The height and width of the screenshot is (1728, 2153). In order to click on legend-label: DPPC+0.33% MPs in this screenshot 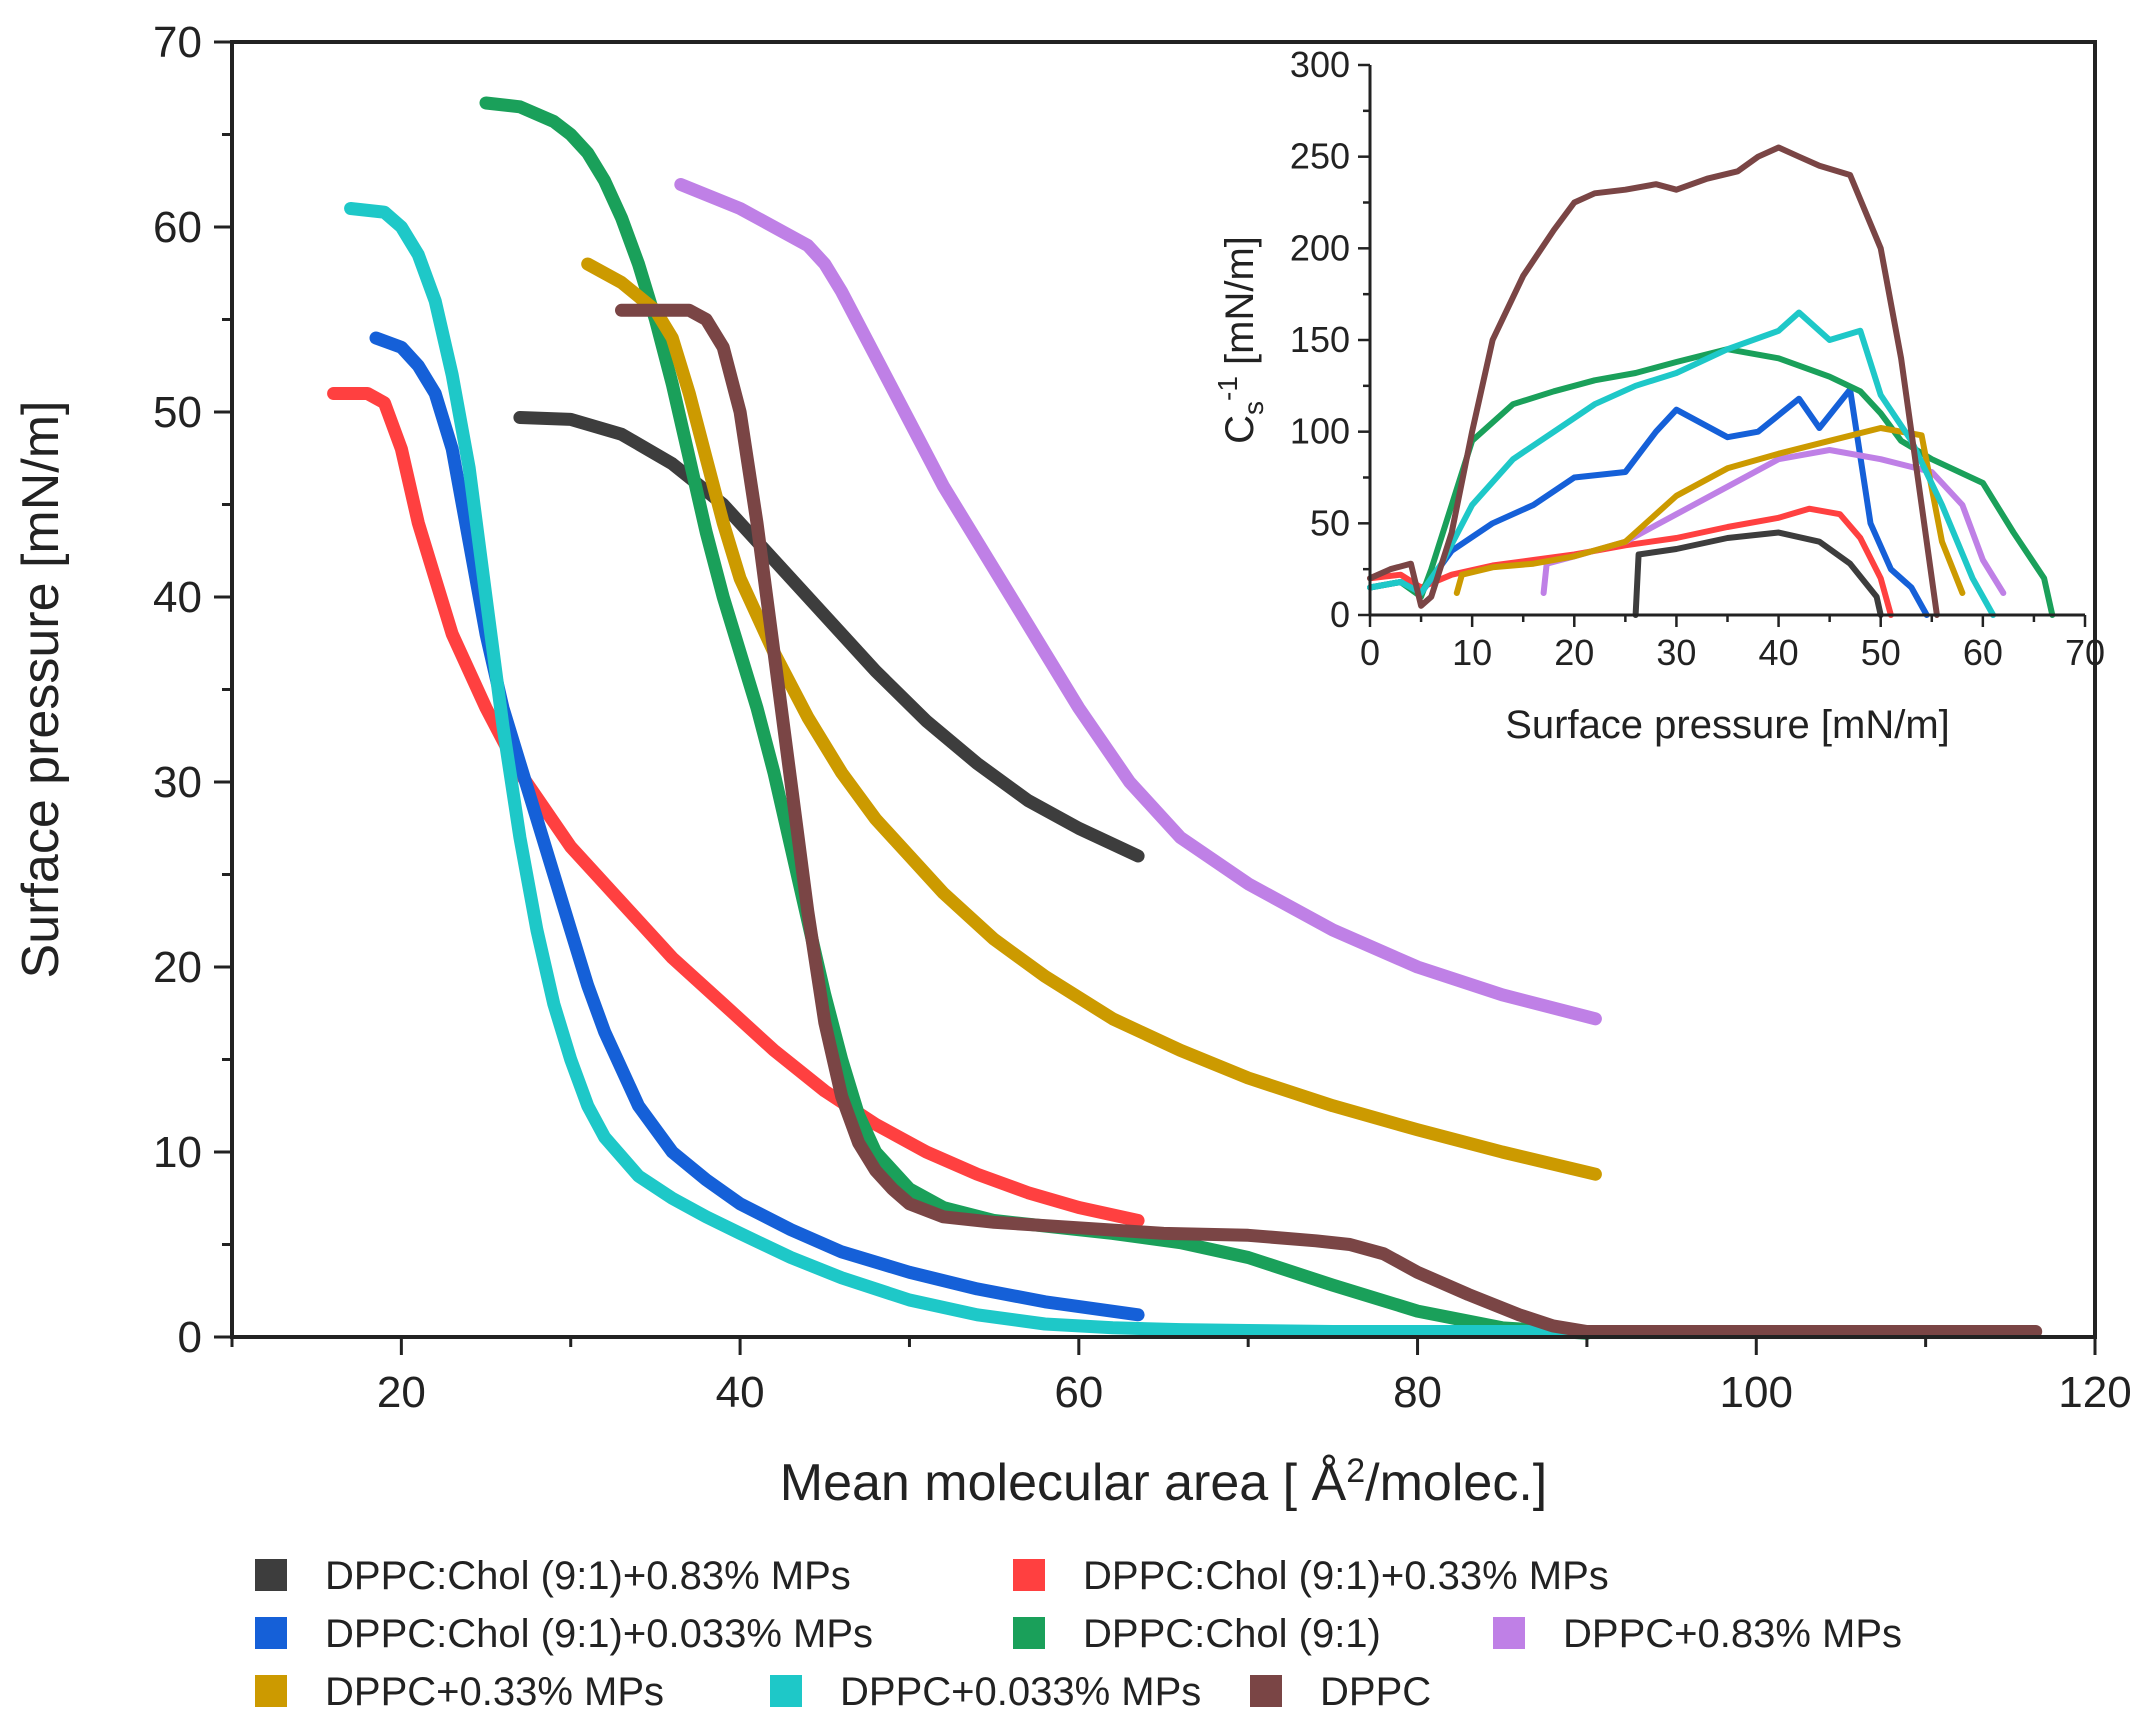, I will do `click(494, 1692)`.